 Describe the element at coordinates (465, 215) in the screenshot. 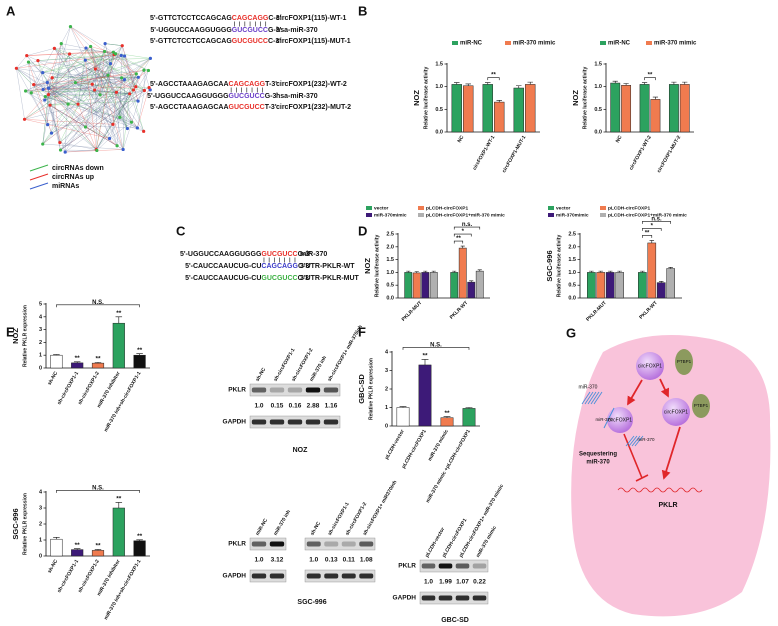

I see `legend-label: pLCDH-circFOXP1+miR-370 mimic` at that location.